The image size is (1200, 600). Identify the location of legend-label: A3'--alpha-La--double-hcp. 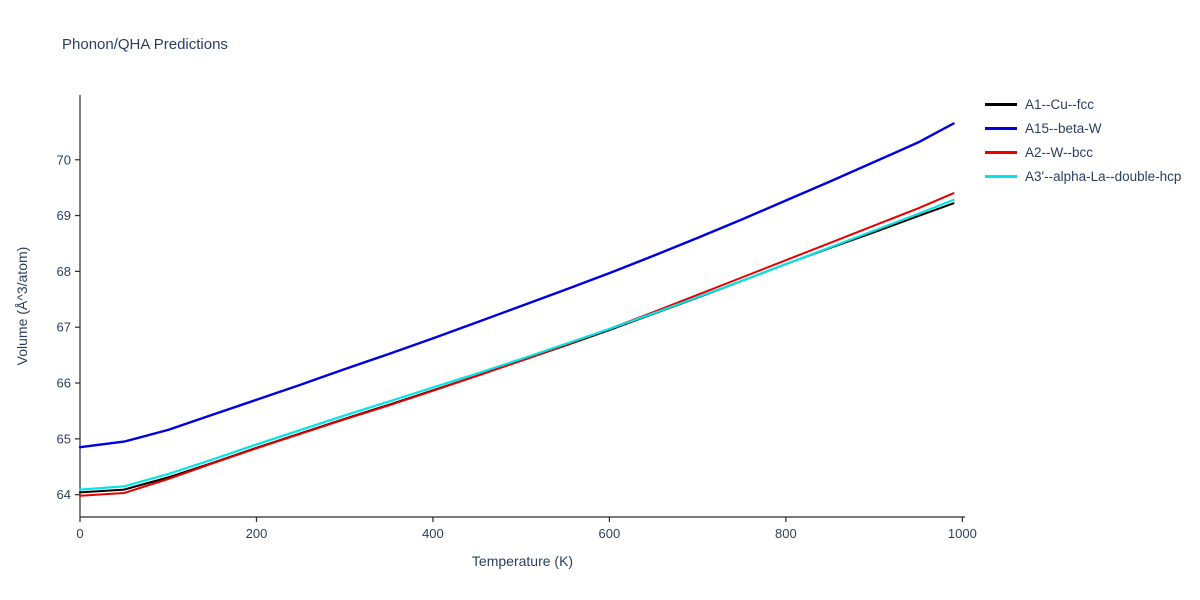
(1103, 176).